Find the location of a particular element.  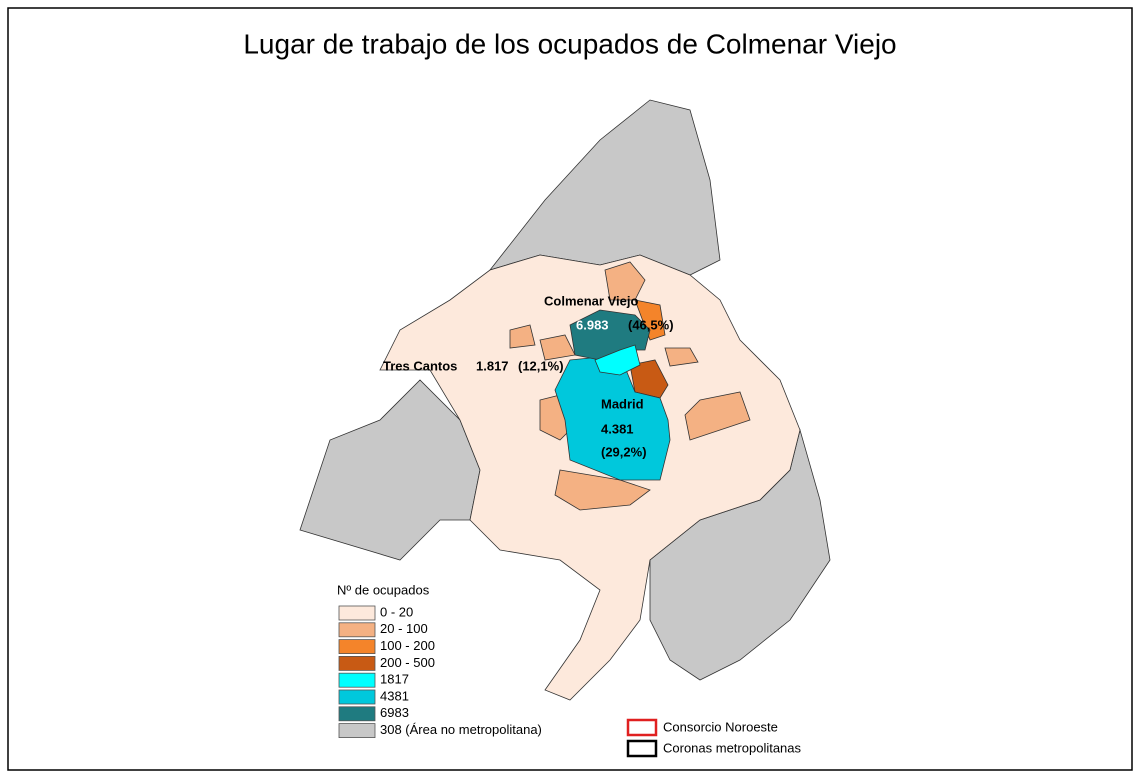

place-share: (46,5%) is located at coordinates (651, 324).